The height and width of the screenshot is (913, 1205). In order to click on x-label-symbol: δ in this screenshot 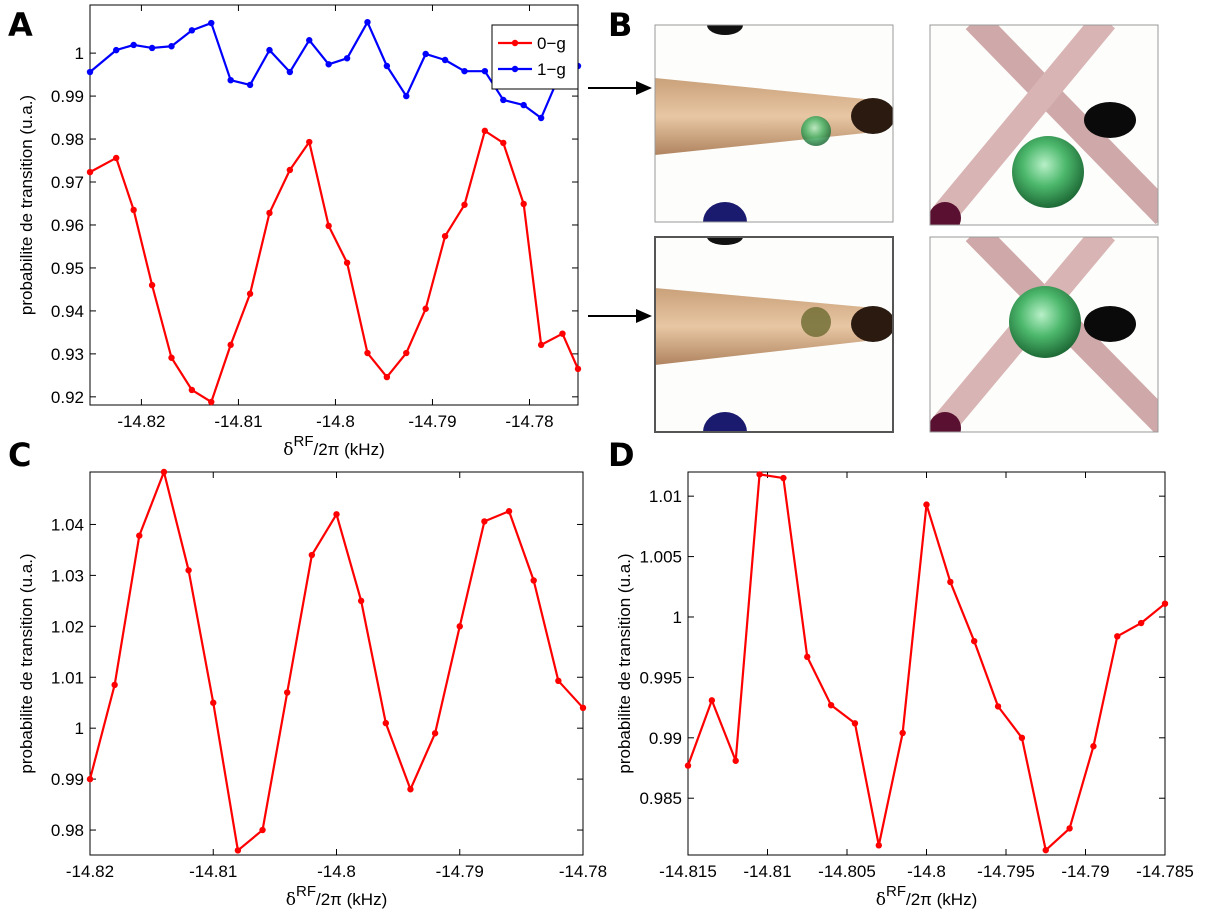, I will do `click(288, 450)`.